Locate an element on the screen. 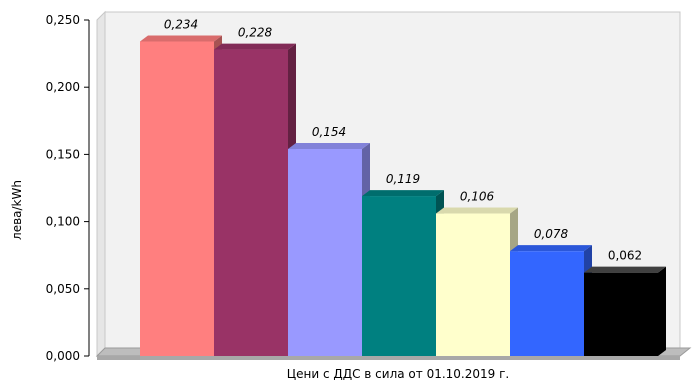 Image resolution: width=700 pixels, height=381 pixels. y-tick-label: 0,100 is located at coordinates (63, 222).